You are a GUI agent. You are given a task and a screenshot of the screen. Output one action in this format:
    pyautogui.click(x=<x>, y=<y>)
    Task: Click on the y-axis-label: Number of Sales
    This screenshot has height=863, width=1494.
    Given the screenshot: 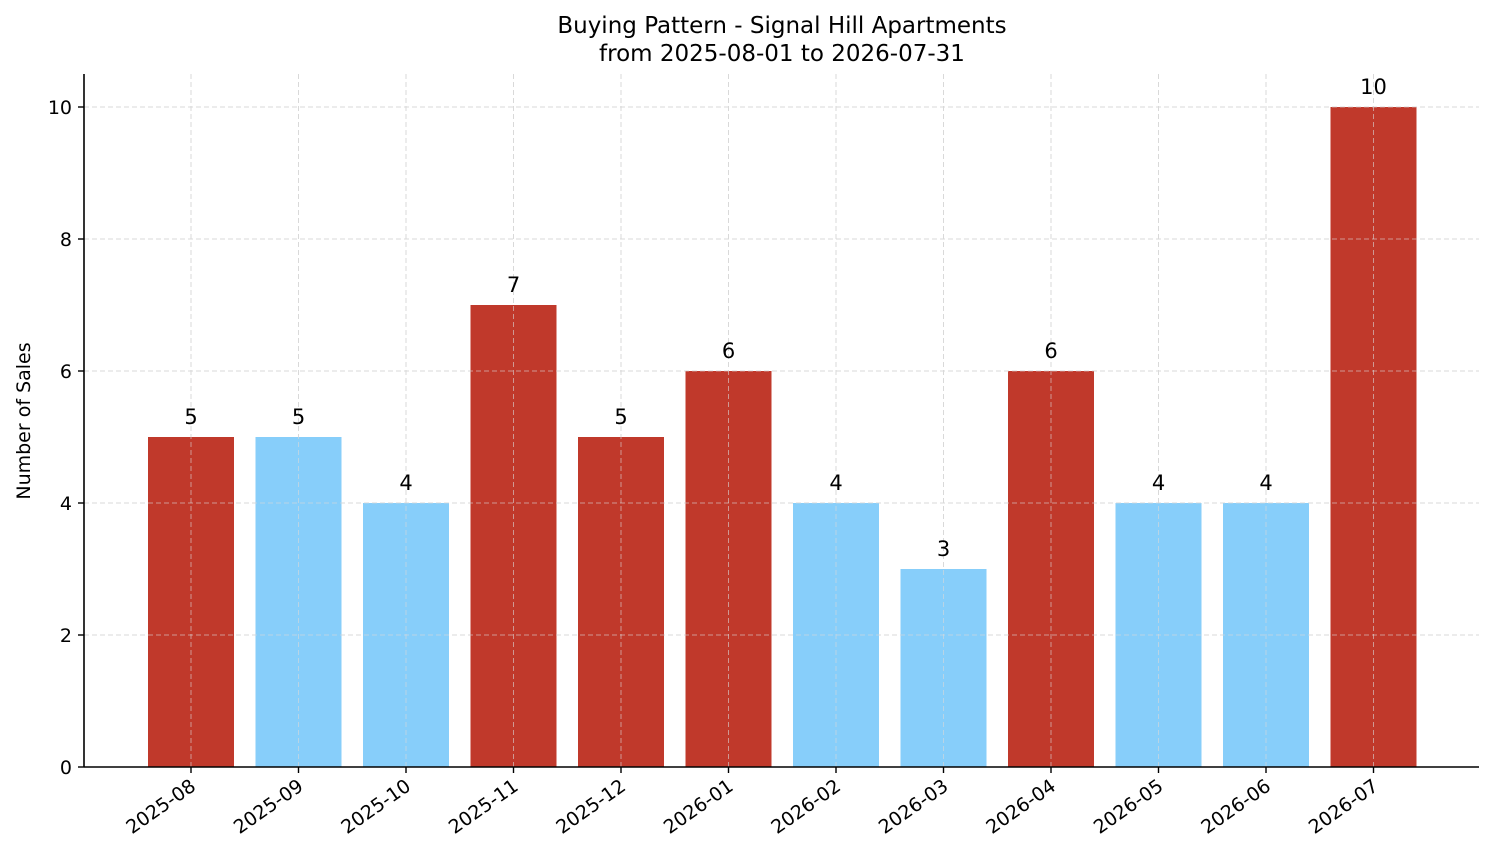 What is the action you would take?
    pyautogui.click(x=24, y=420)
    